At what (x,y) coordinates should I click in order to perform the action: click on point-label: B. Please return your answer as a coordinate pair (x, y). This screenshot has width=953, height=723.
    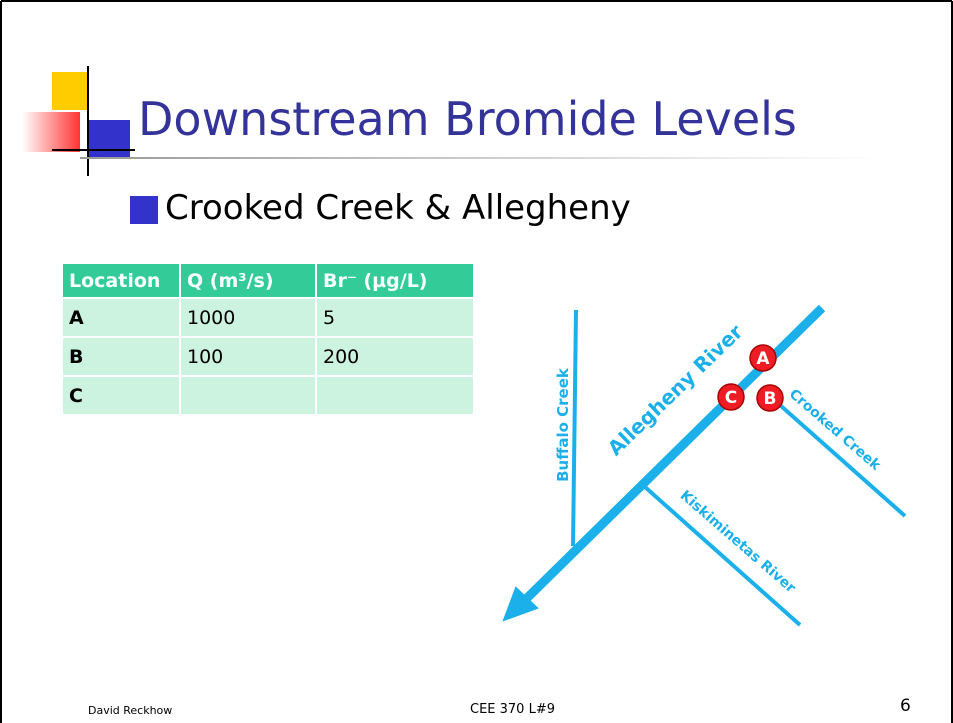
    Looking at the image, I should click on (770, 399).